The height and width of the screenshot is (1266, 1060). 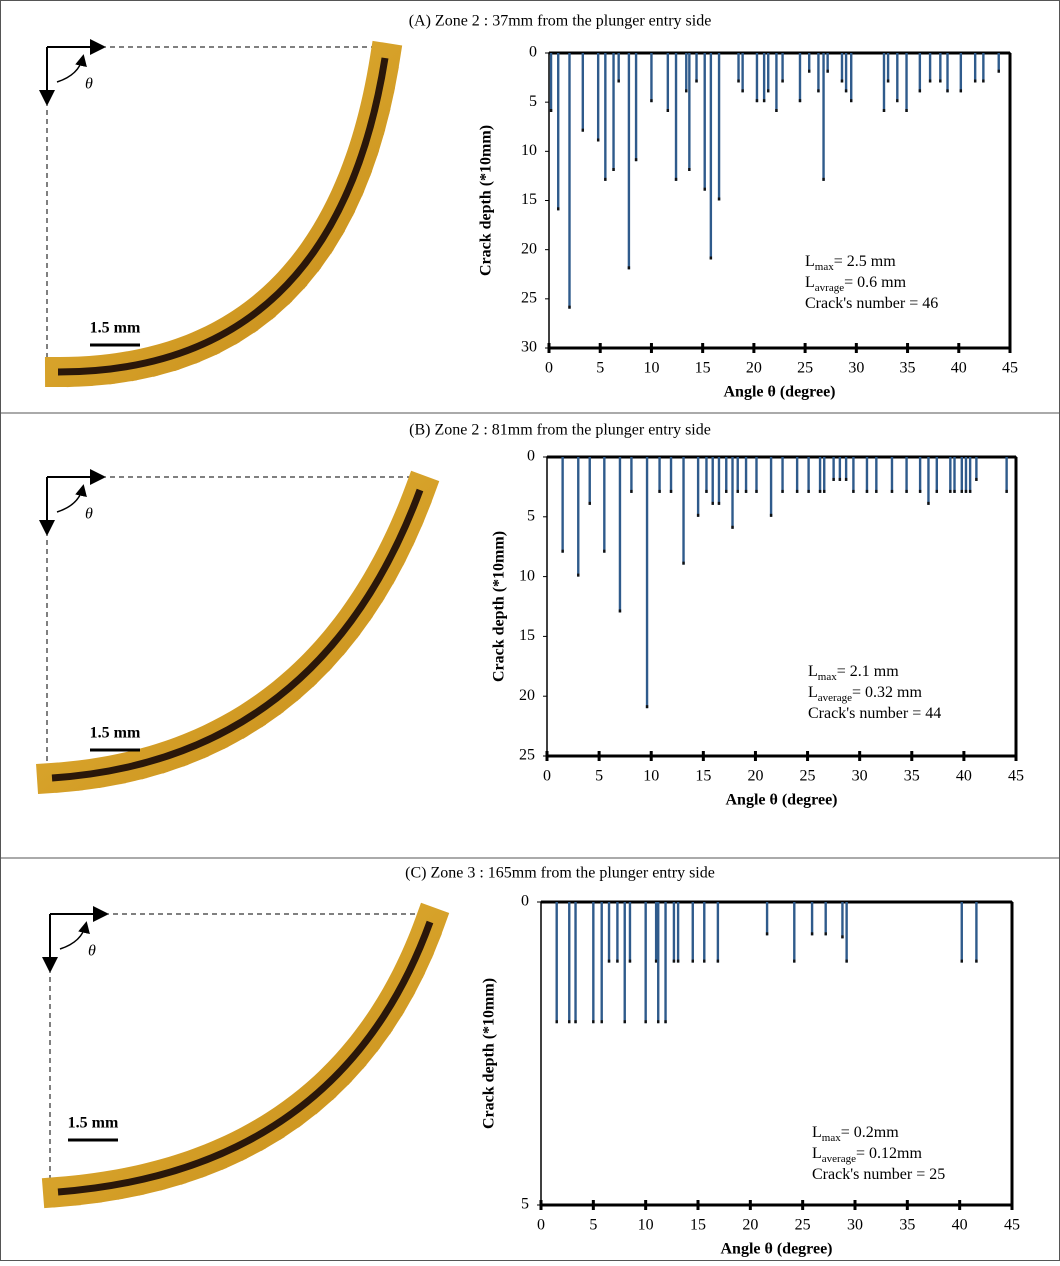 What do you see at coordinates (703, 776) in the screenshot?
I see `x-tick-label: 15` at bounding box center [703, 776].